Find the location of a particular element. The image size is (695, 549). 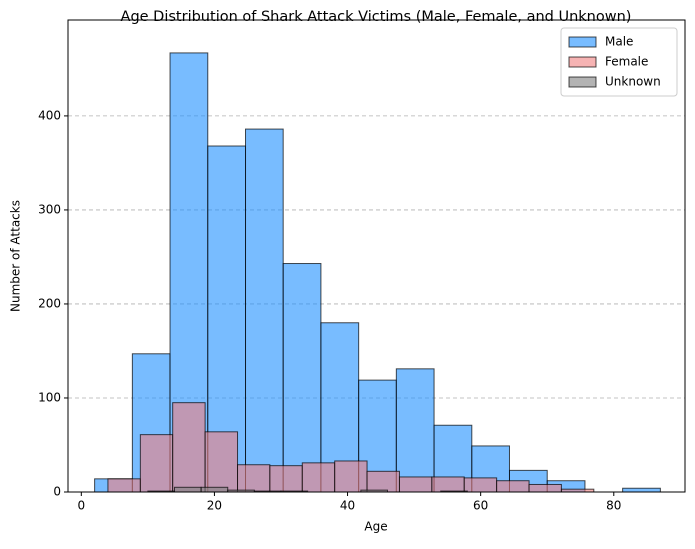

x-tick-label: 60 is located at coordinates (480, 506).